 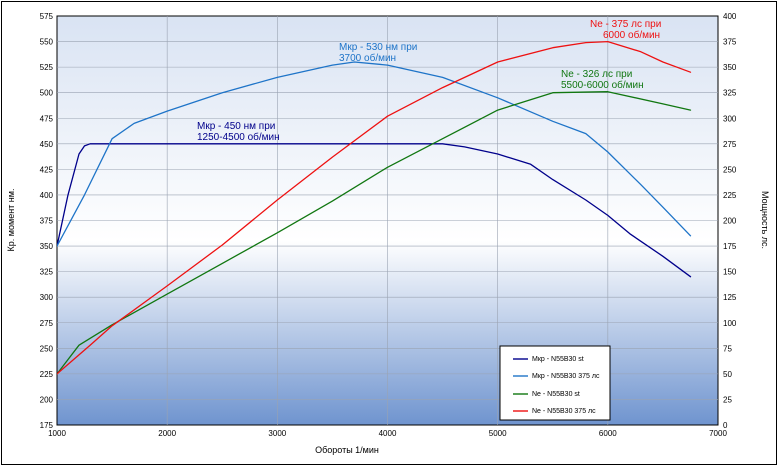 What do you see at coordinates (47, 169) in the screenshot?
I see `y-left-tick-label: 425` at bounding box center [47, 169].